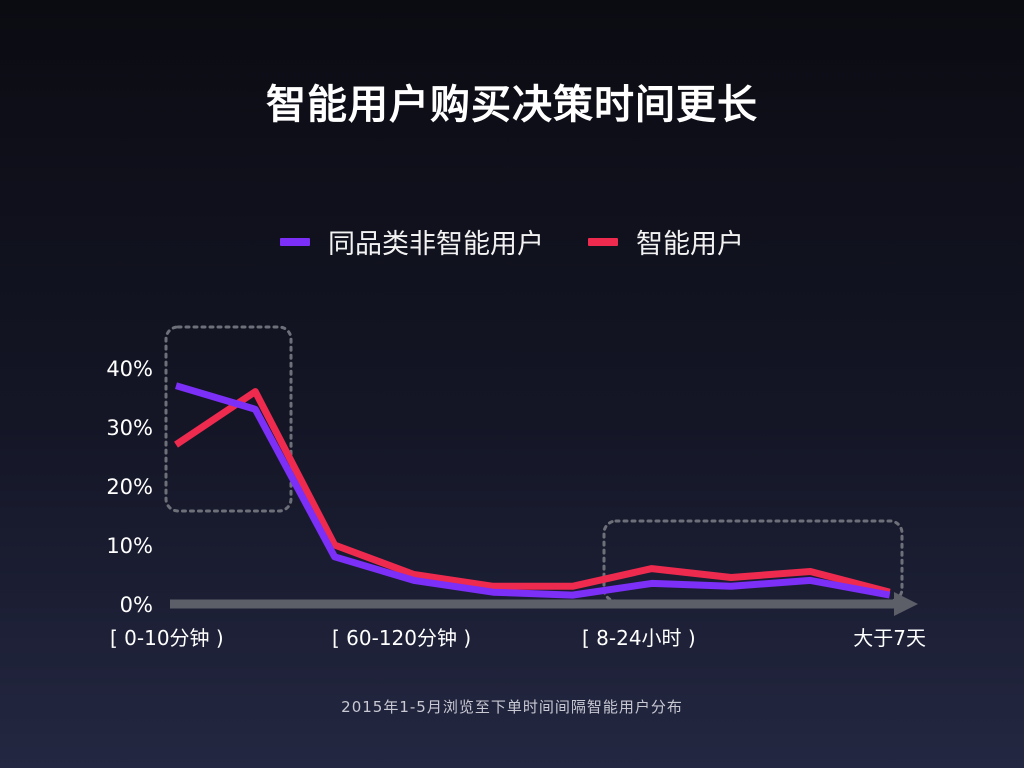 The width and height of the screenshot is (1024, 768). Describe the element at coordinates (129, 546) in the screenshot. I see `y-tick-label: 10%` at that location.